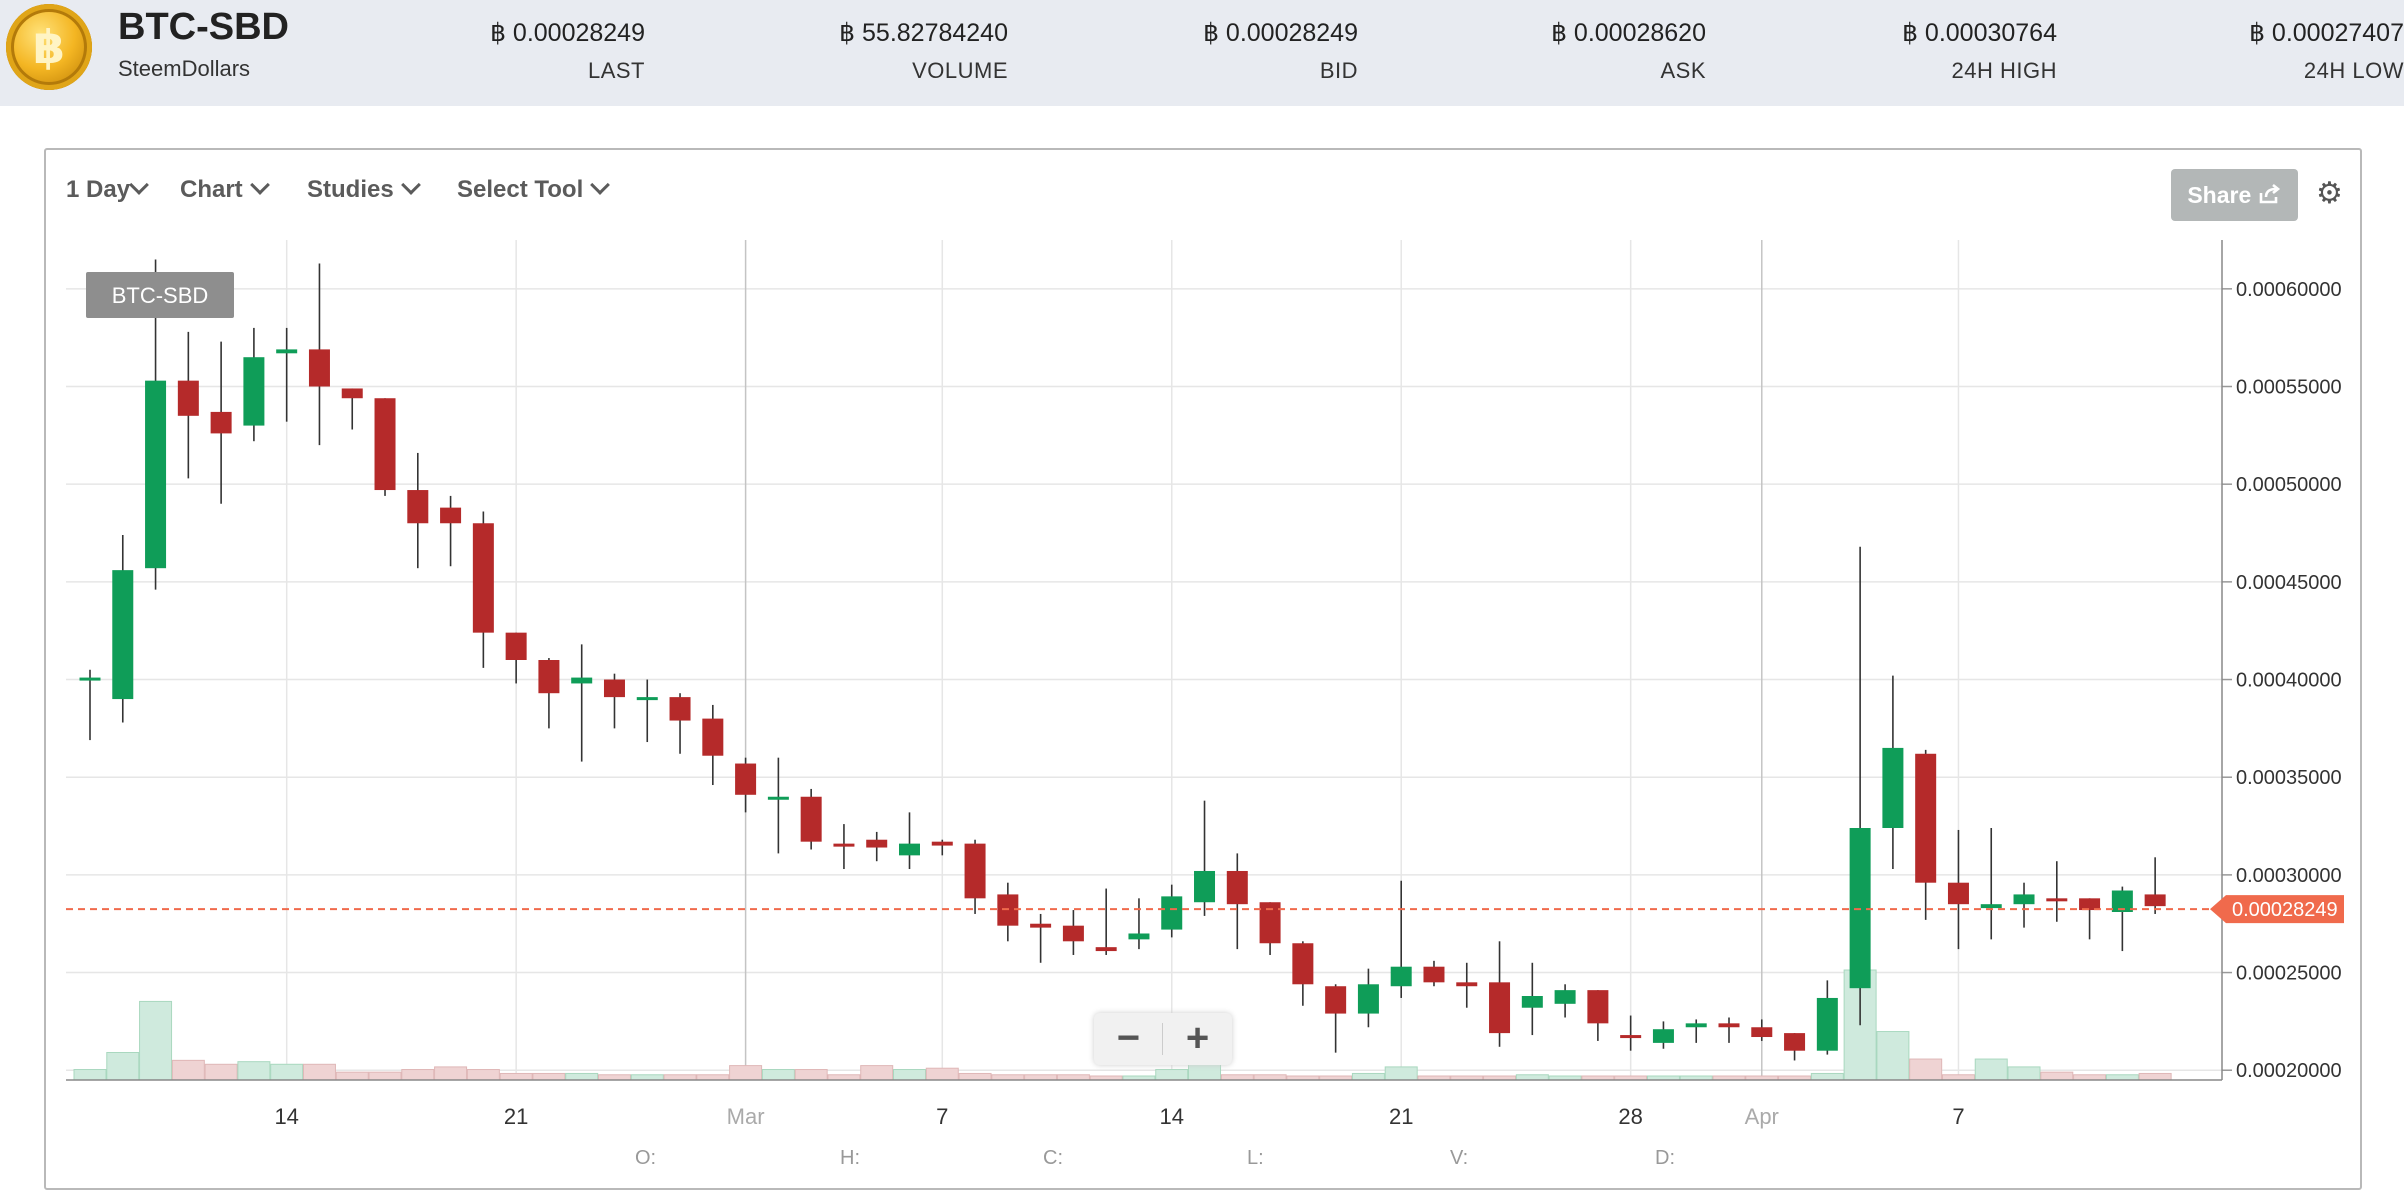 The image size is (2404, 1204). What do you see at coordinates (2234, 195) in the screenshot?
I see `share-button: Share` at bounding box center [2234, 195].